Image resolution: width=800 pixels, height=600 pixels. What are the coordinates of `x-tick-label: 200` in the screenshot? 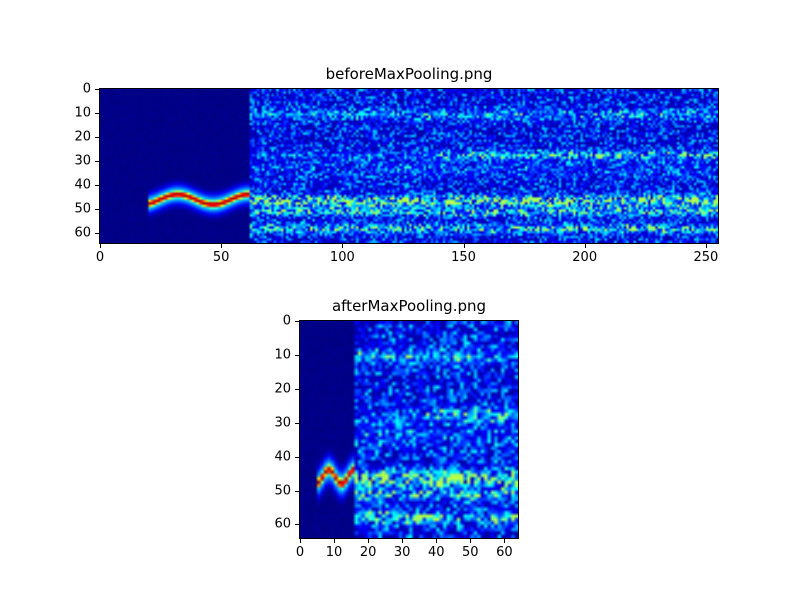 It's located at (585, 257).